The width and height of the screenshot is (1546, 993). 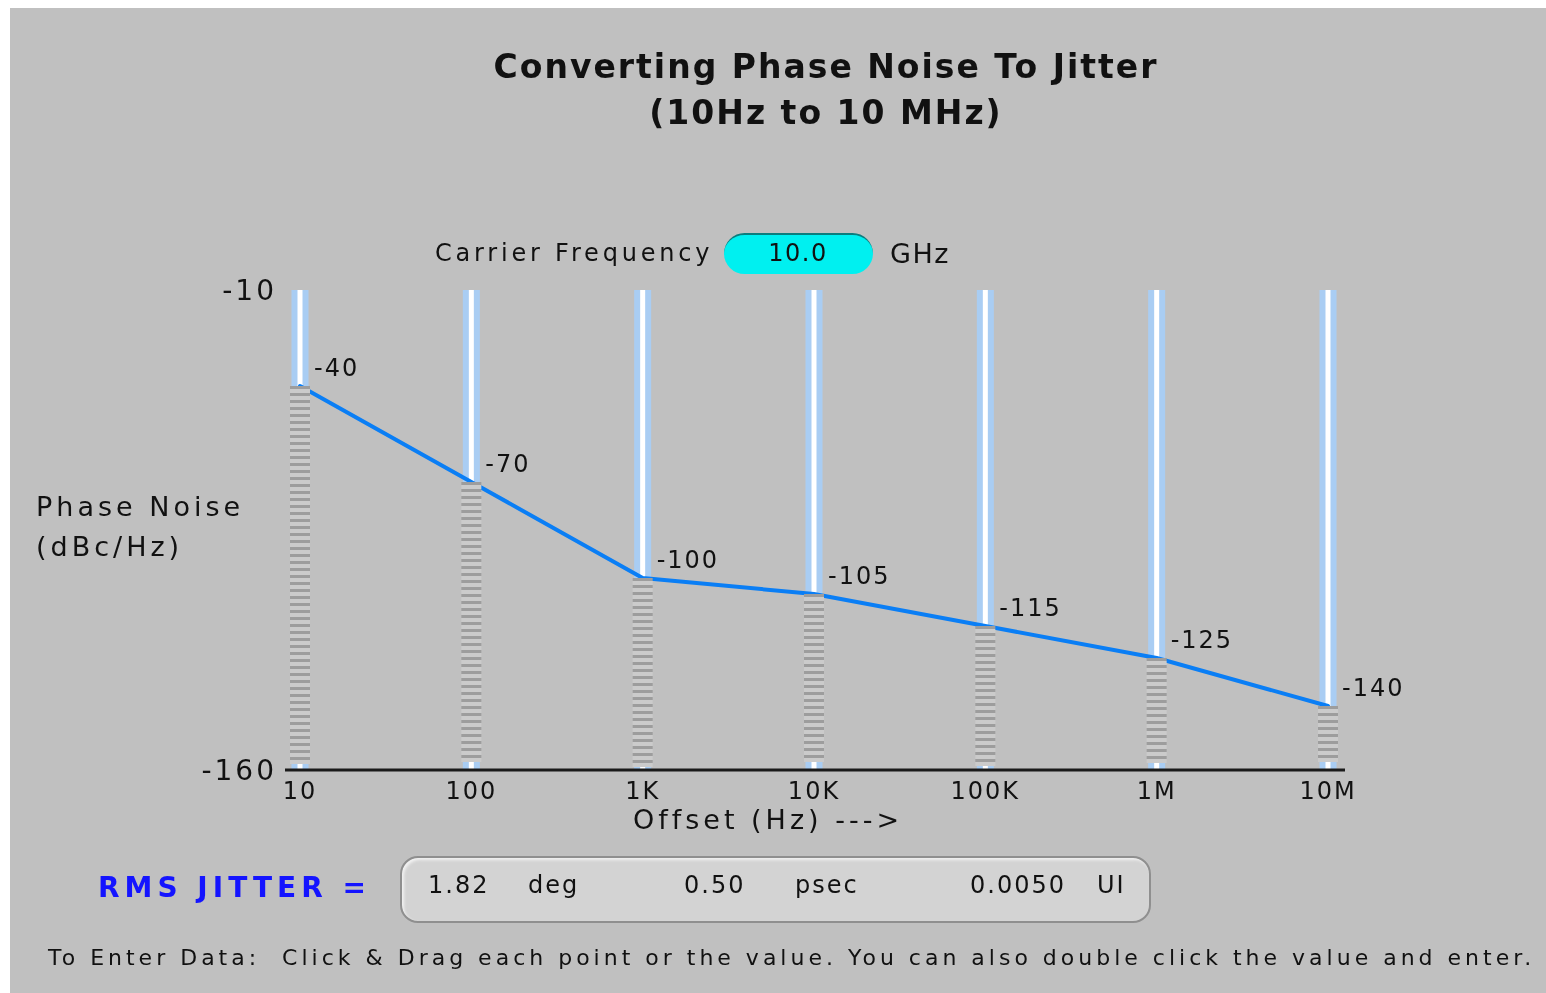 I want to click on data-label: -125, so click(x=1202, y=640).